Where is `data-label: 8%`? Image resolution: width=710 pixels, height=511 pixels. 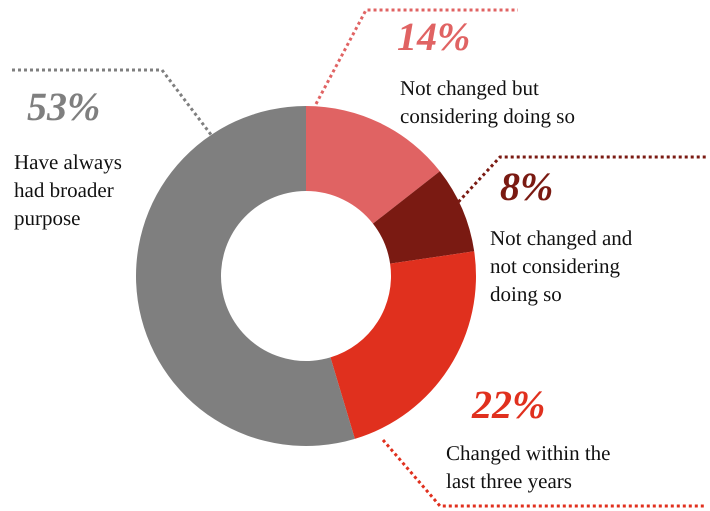 data-label: 8% is located at coordinates (527, 186).